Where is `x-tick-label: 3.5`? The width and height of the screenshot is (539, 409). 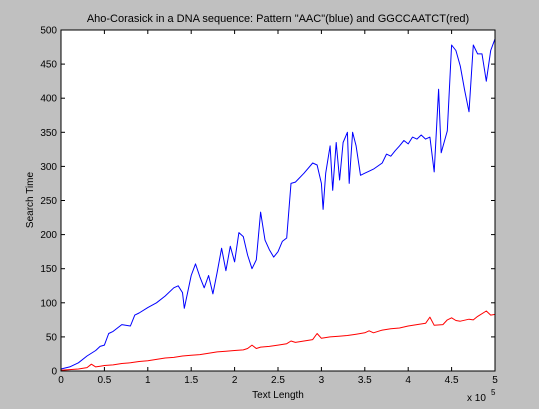 x-tick-label: 3.5 is located at coordinates (365, 380).